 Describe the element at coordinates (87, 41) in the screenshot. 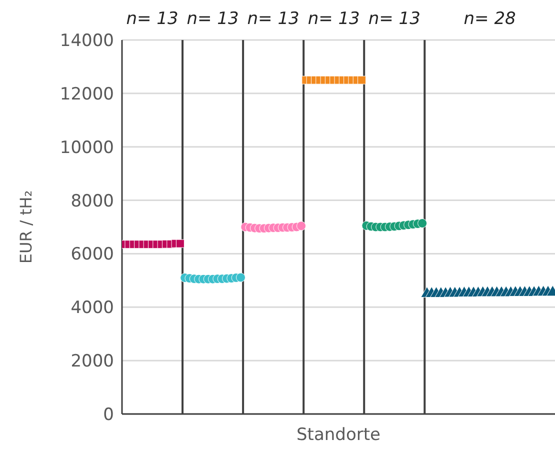

I see `y-tick-label: 14000` at that location.